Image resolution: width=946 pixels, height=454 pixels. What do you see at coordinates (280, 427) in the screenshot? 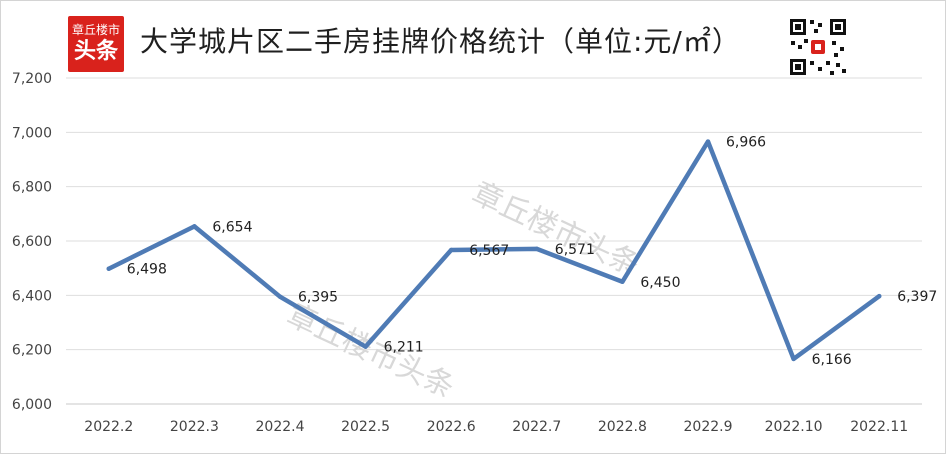
I see `x-tick-label: 2022.4` at bounding box center [280, 427].